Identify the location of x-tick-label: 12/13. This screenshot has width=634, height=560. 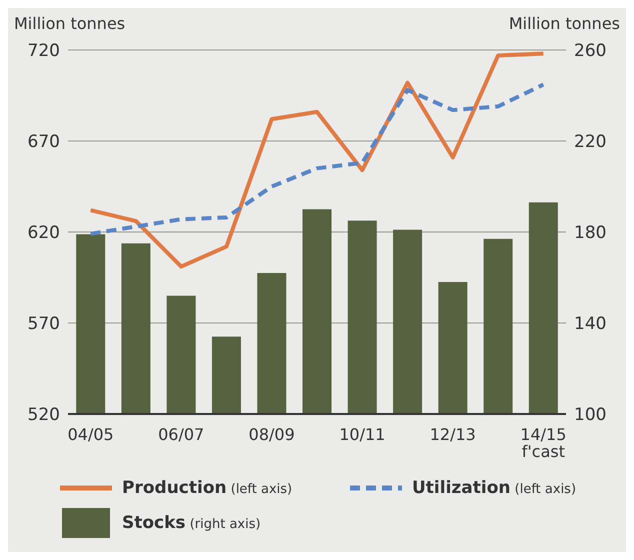
(453, 434).